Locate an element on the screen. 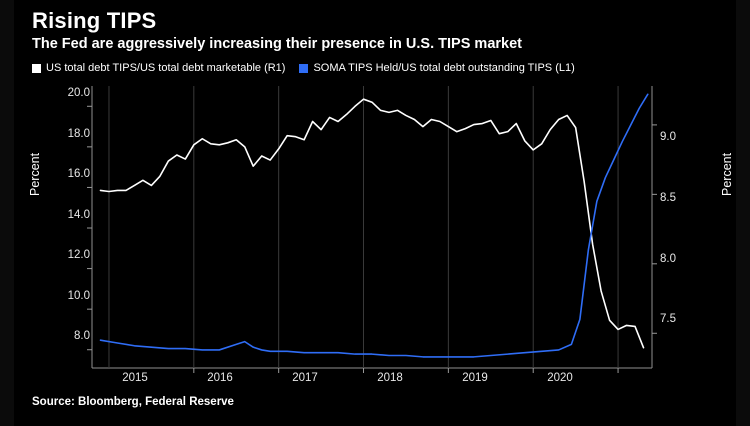 This screenshot has height=426, width=750. left-tick-16: 16.0 is located at coordinates (78, 174).